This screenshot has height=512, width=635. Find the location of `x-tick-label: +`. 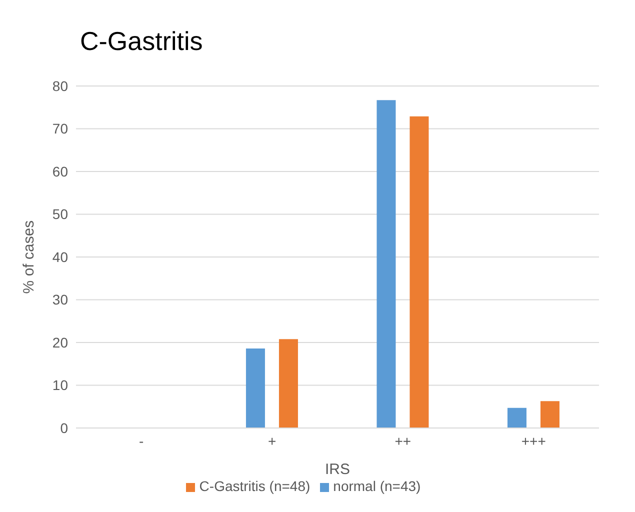

x-tick-label: + is located at coordinates (272, 440).